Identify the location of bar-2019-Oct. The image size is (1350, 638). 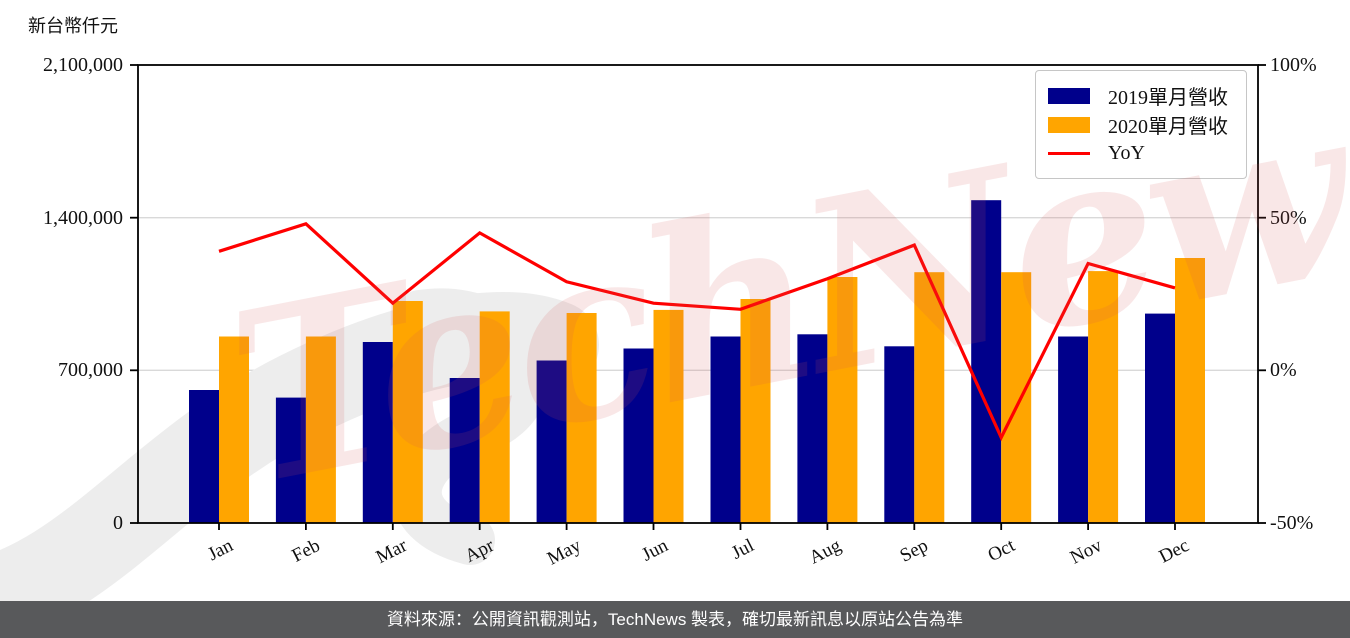
(986, 361).